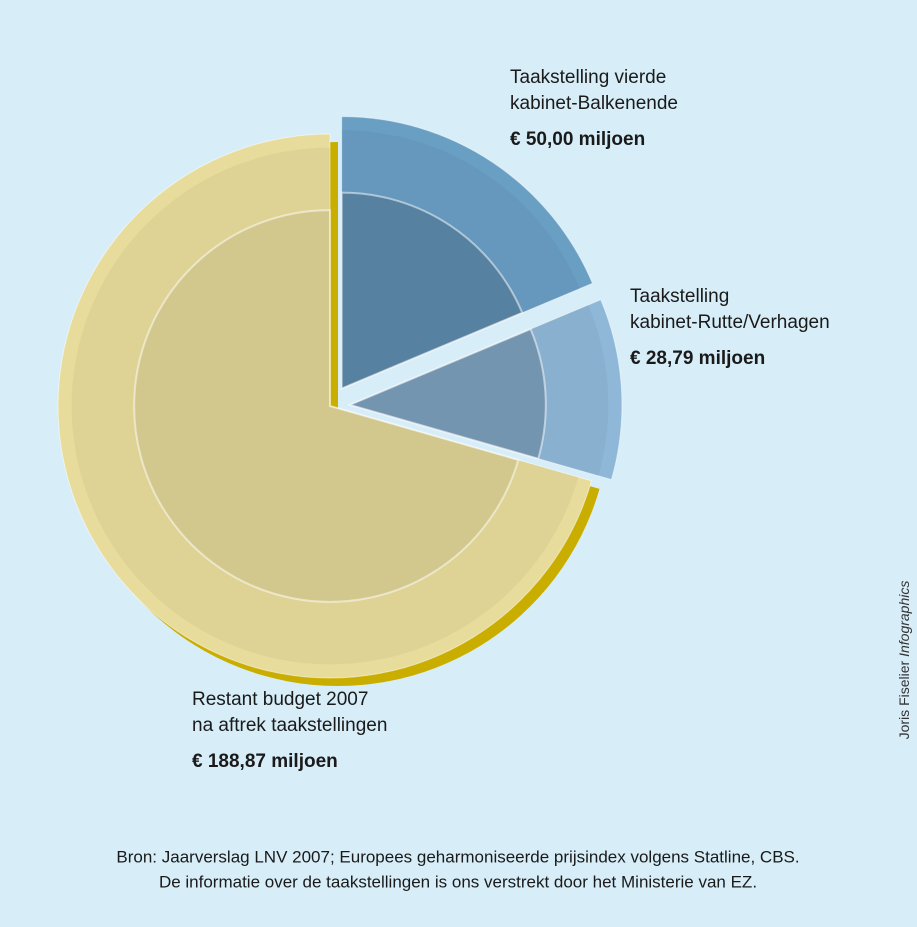  I want to click on slice-label: Restant budget 2007, so click(280, 699).